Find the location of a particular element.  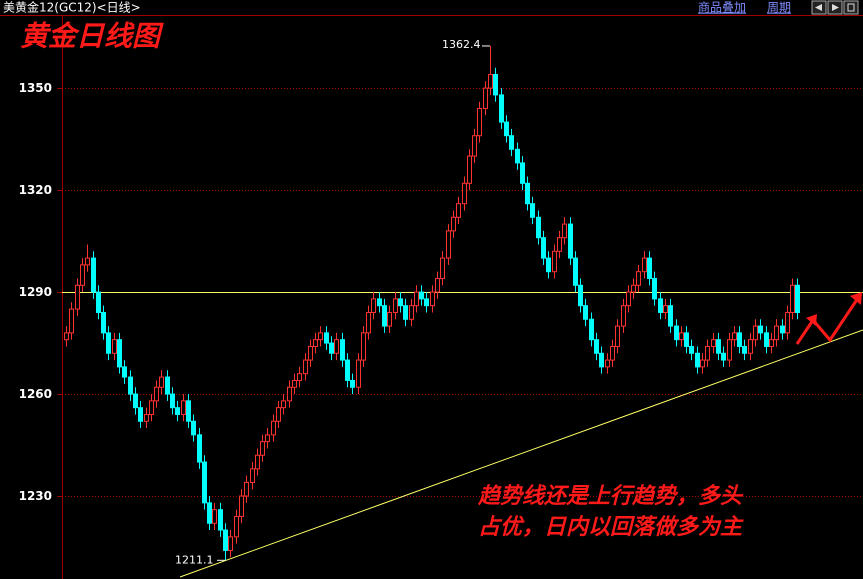

menu-period: 周期 is located at coordinates (779, 8).